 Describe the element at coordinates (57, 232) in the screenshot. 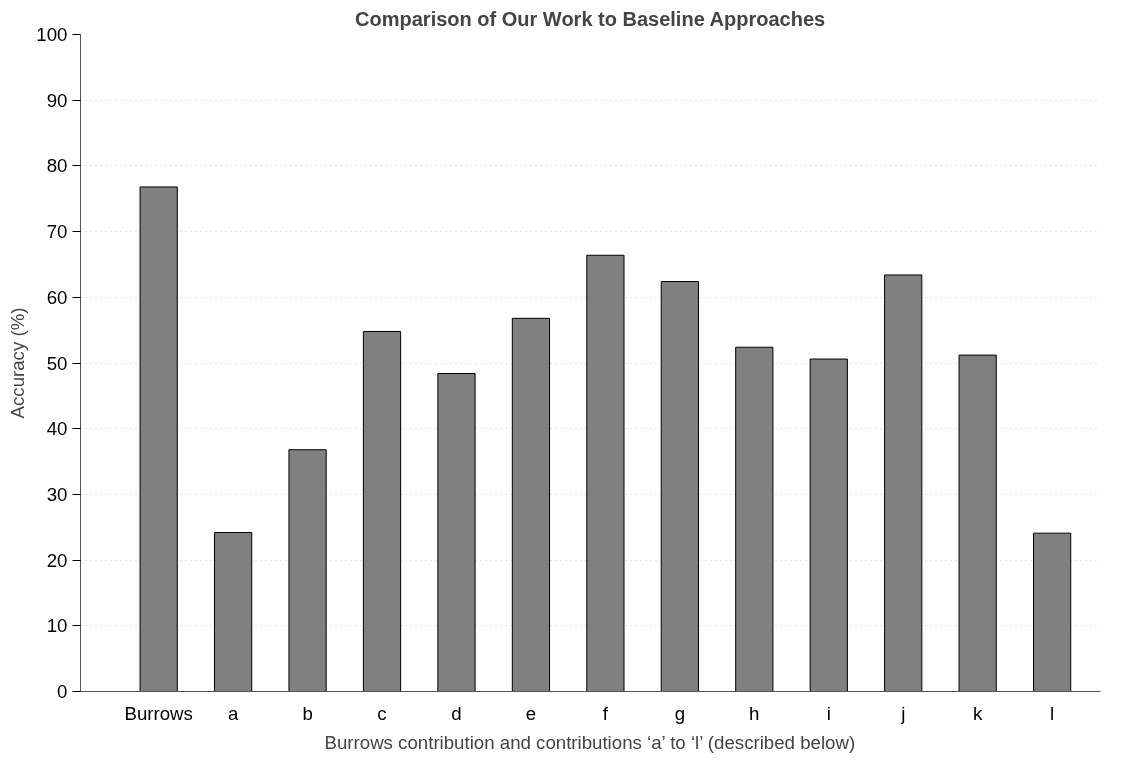

I see `y-tick-label: 70` at that location.